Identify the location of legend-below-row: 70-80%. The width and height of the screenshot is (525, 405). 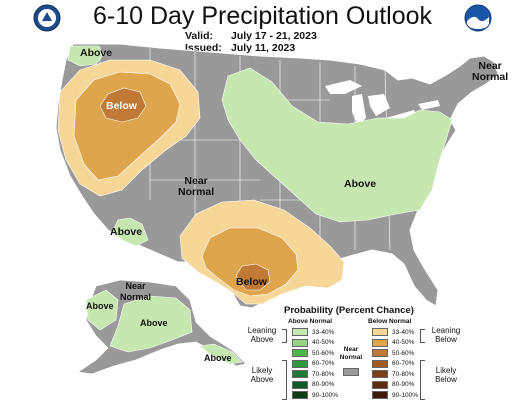
(393, 374).